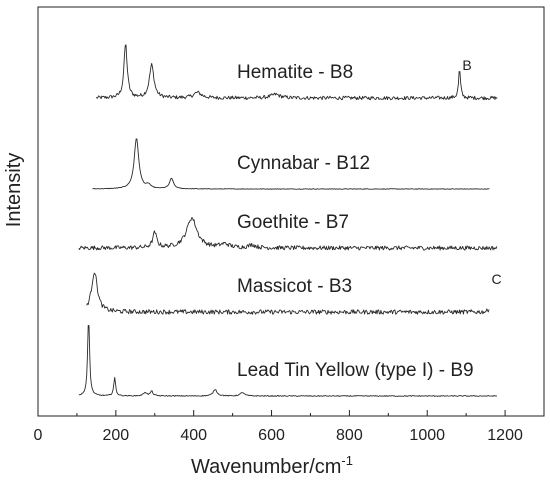 This screenshot has width=550, height=483. What do you see at coordinates (271, 435) in the screenshot?
I see `x-tick-label: 600` at bounding box center [271, 435].